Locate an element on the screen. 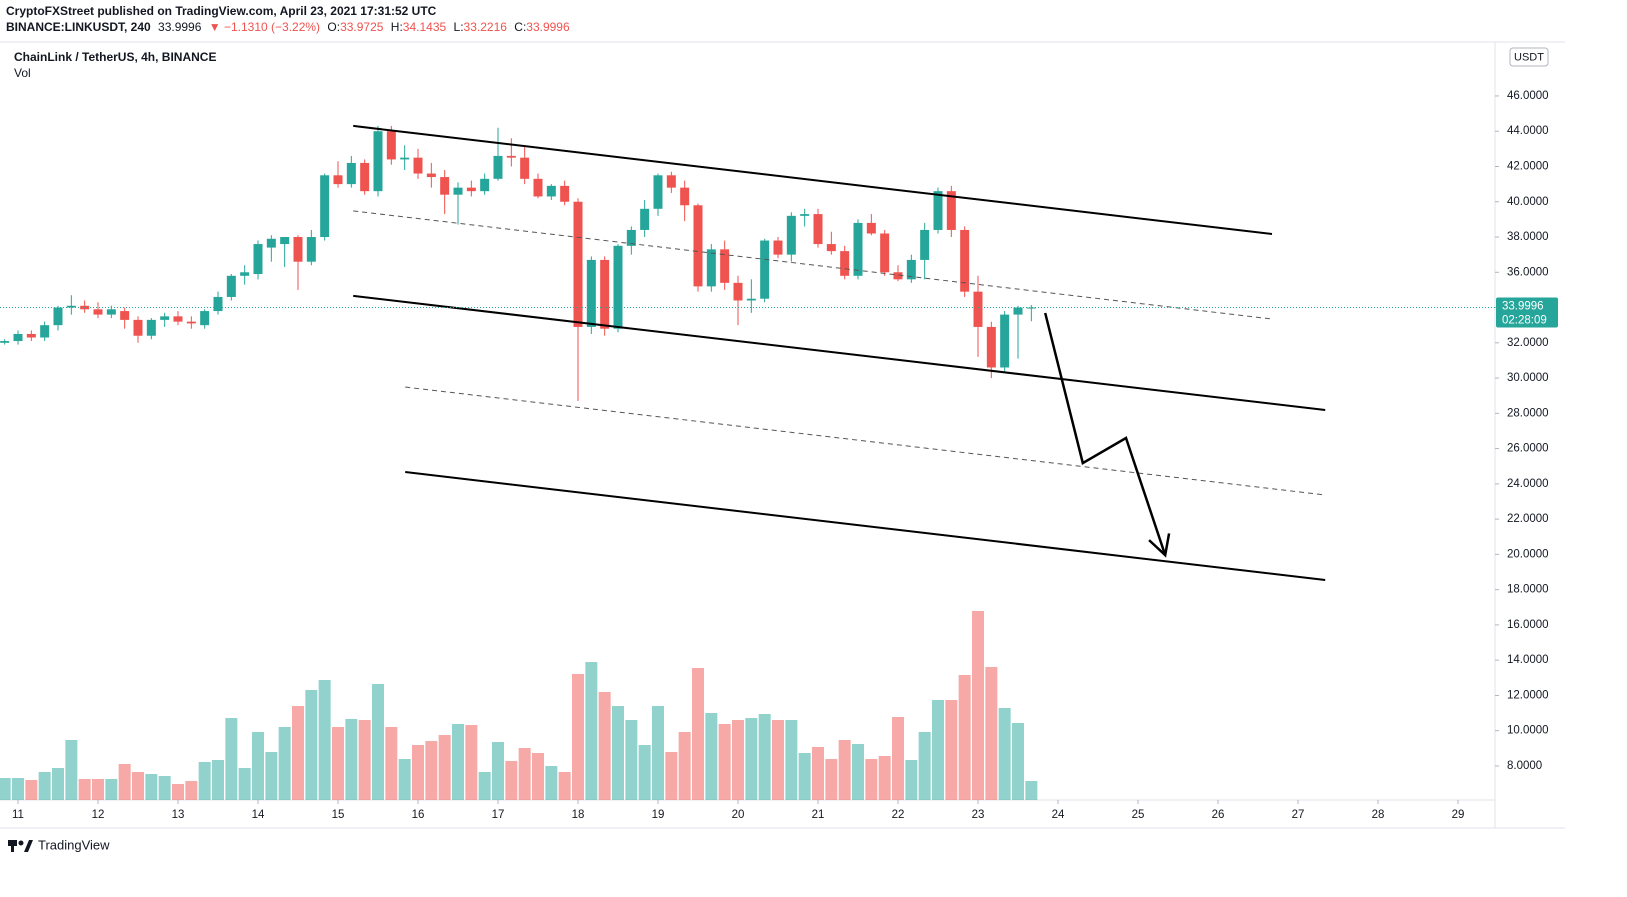 This screenshot has height=897, width=1627. x-tick-label: 25 is located at coordinates (1138, 815).